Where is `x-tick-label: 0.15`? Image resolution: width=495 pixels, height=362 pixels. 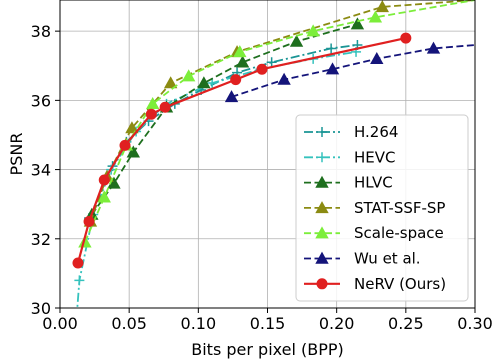 x-tick-label: 0.15 is located at coordinates (268, 323).